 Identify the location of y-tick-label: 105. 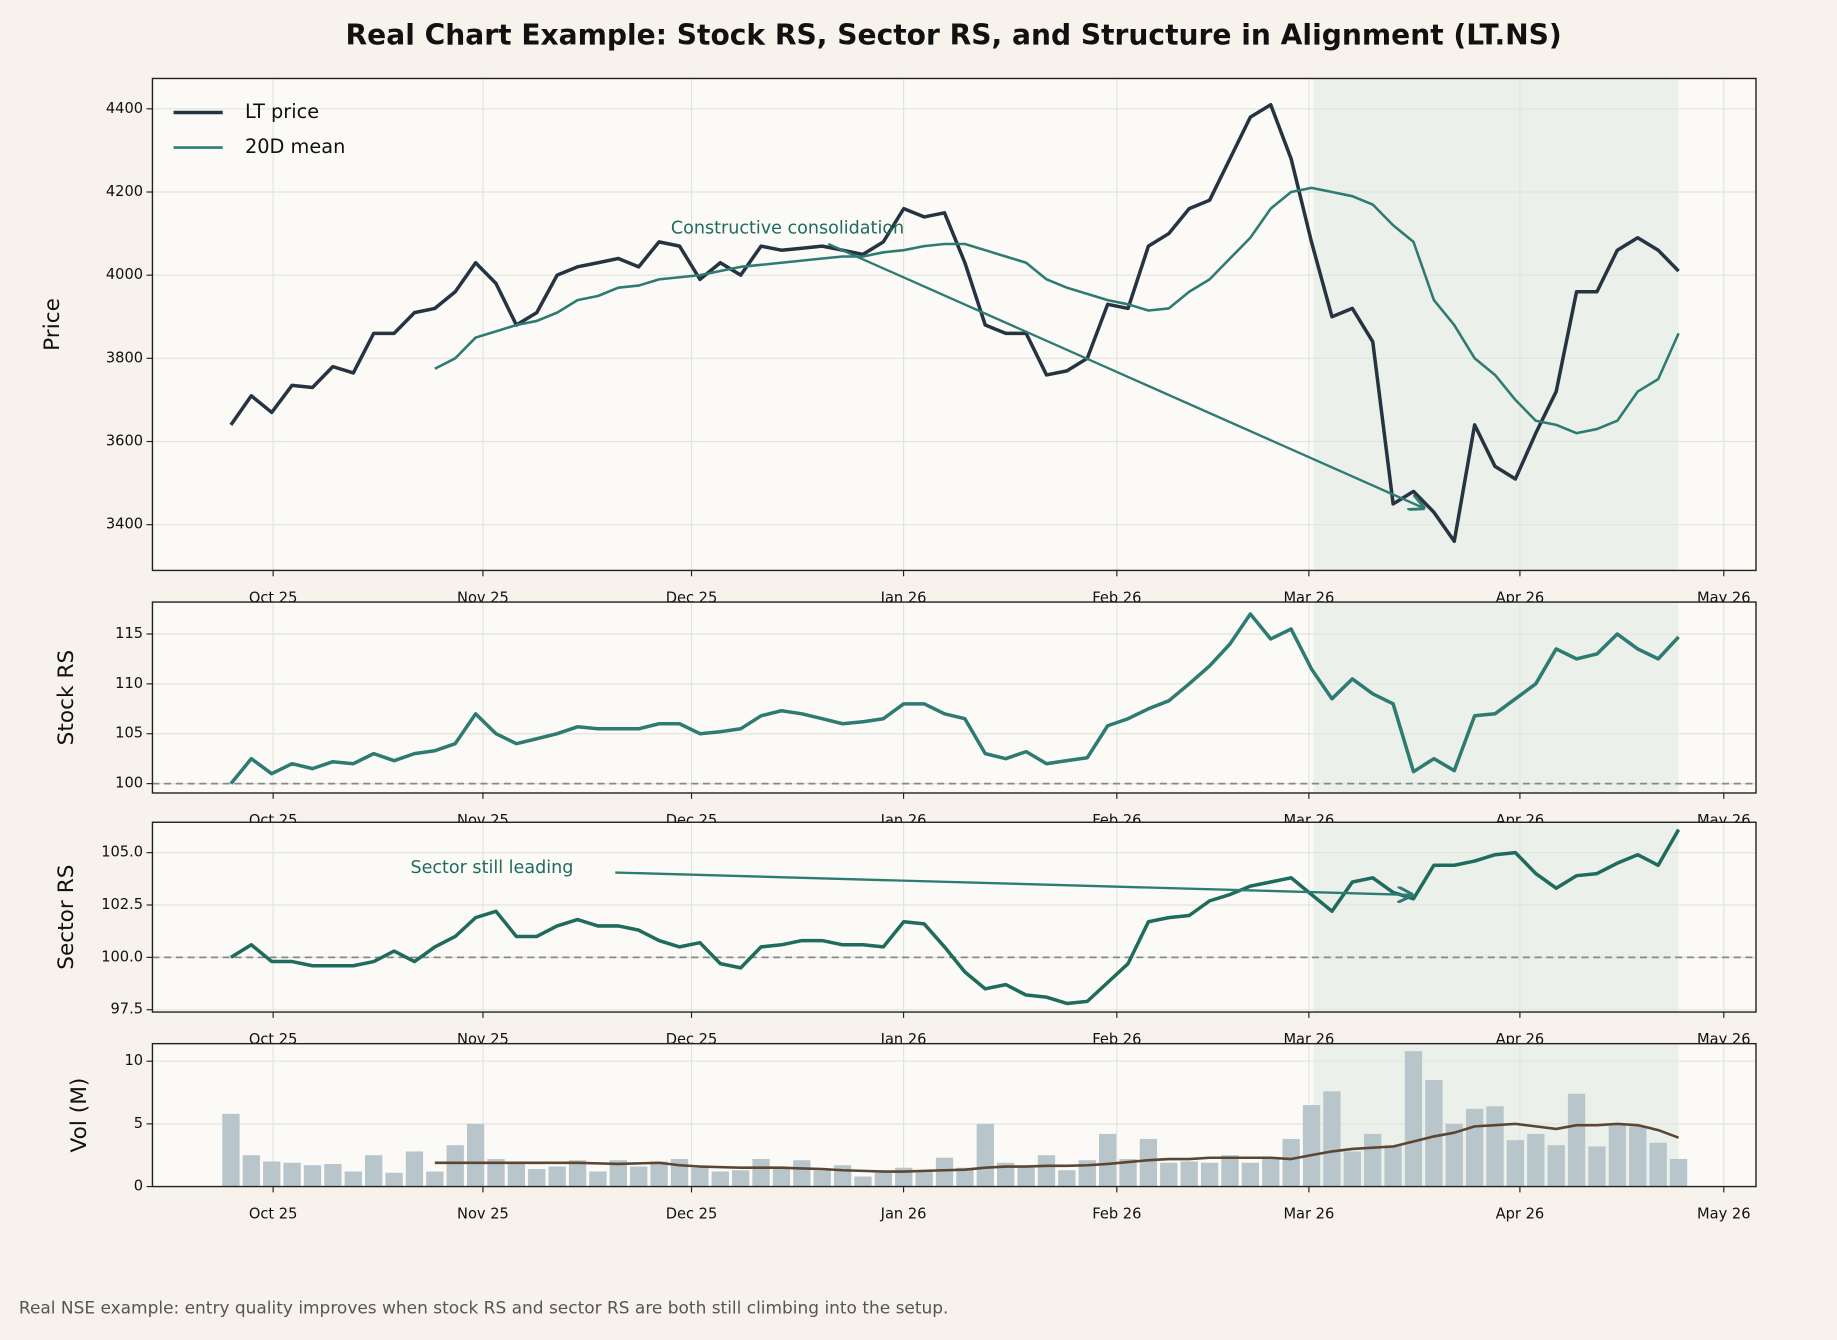
(129, 733).